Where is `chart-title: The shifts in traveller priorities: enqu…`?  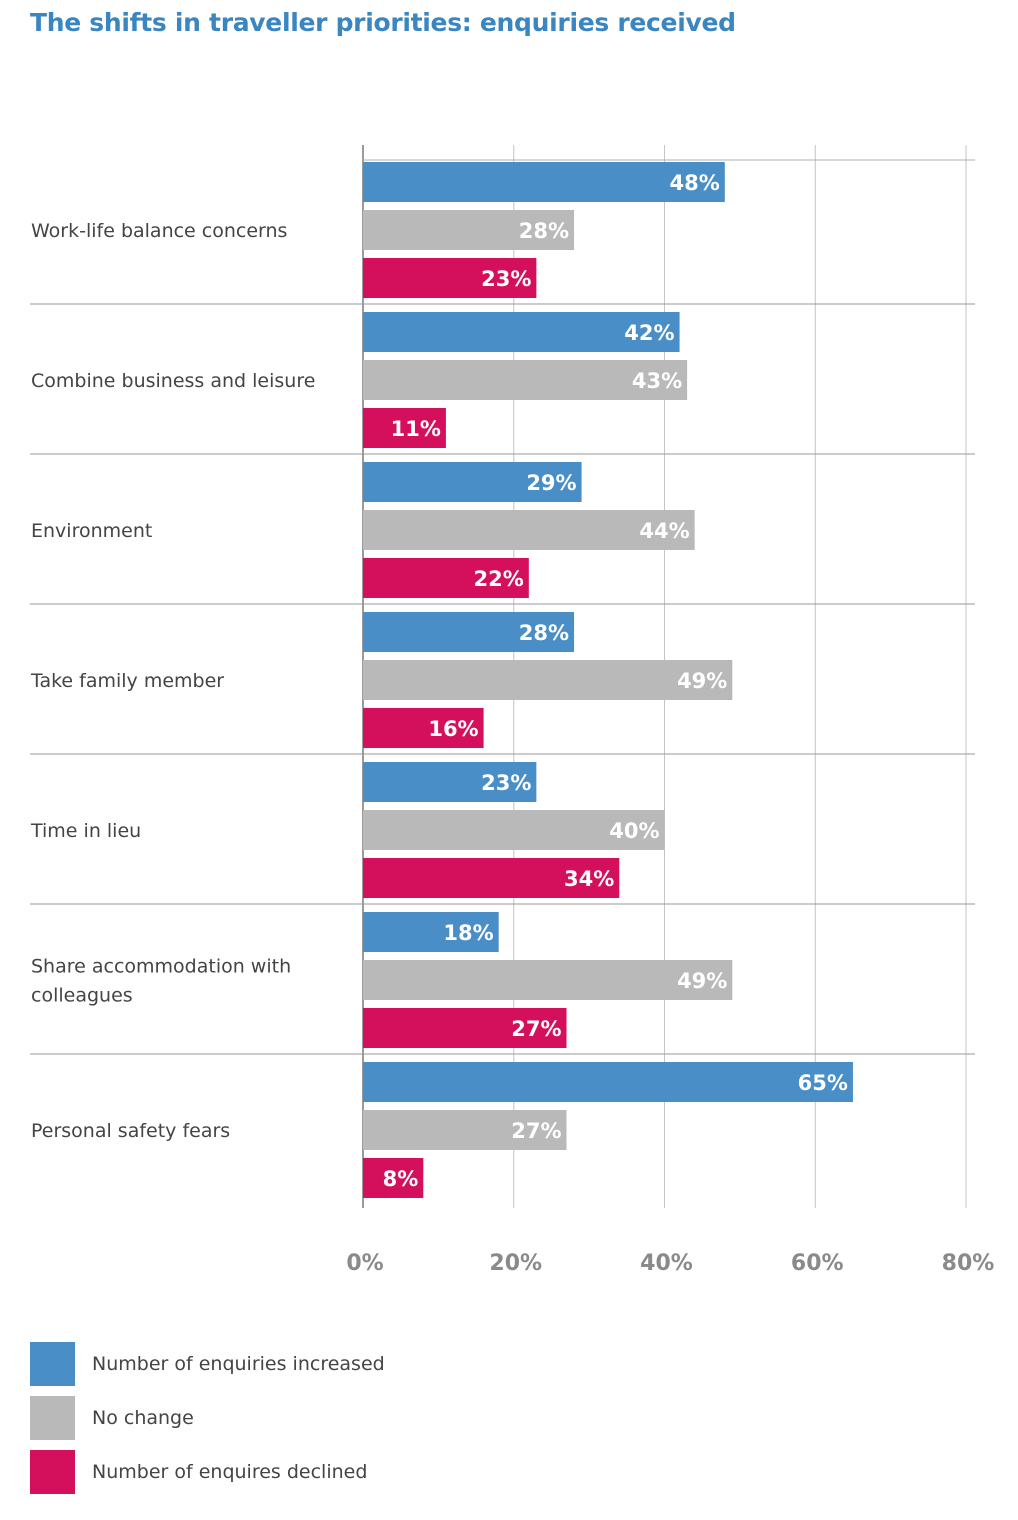
chart-title: The shifts in traveller priorities: enqu… is located at coordinates (383, 22).